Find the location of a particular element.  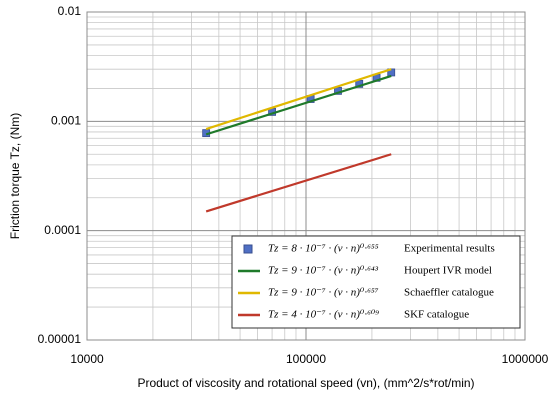

legend-label: Schaeffler catalogue is located at coordinates (449, 293).